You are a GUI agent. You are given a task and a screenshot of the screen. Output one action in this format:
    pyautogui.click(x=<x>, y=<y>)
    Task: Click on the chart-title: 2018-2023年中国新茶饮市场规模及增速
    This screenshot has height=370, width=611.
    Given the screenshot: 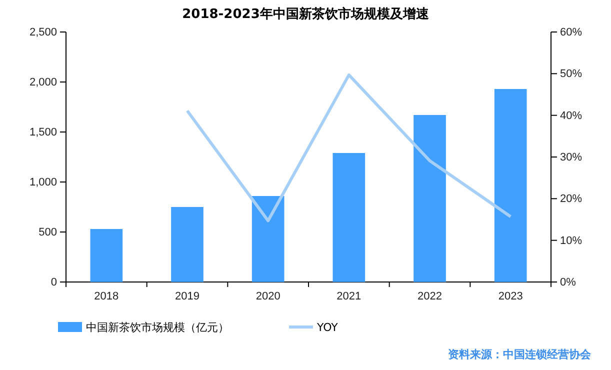 What is the action you would take?
    pyautogui.click(x=306, y=14)
    